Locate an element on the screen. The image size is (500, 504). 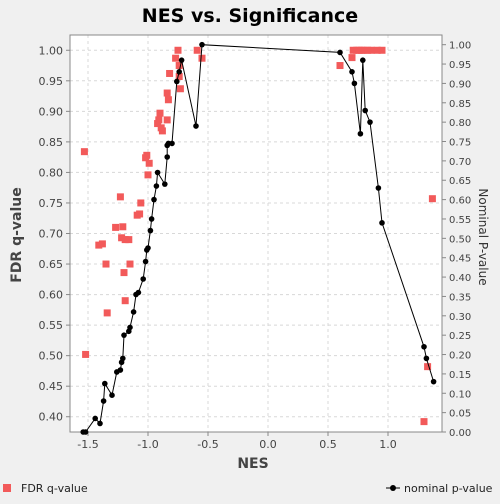
y2-axis-label: Nominal P-value is located at coordinates (483, 236).